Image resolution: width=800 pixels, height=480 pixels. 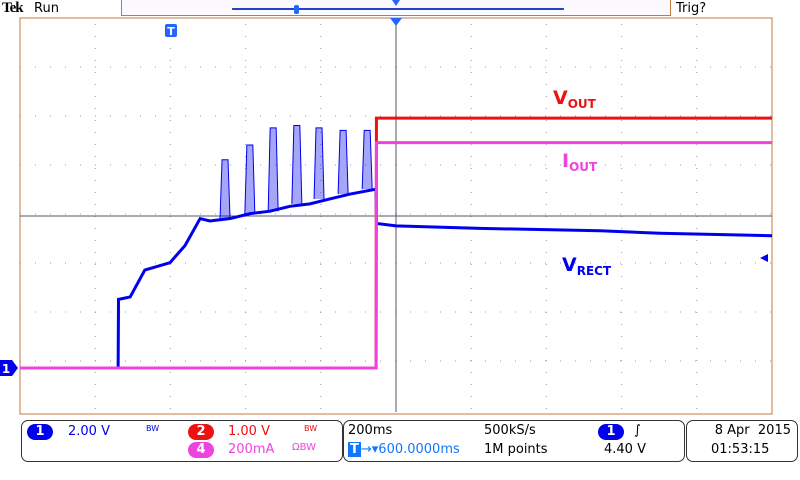 I want to click on record-view-bar, so click(x=396, y=8).